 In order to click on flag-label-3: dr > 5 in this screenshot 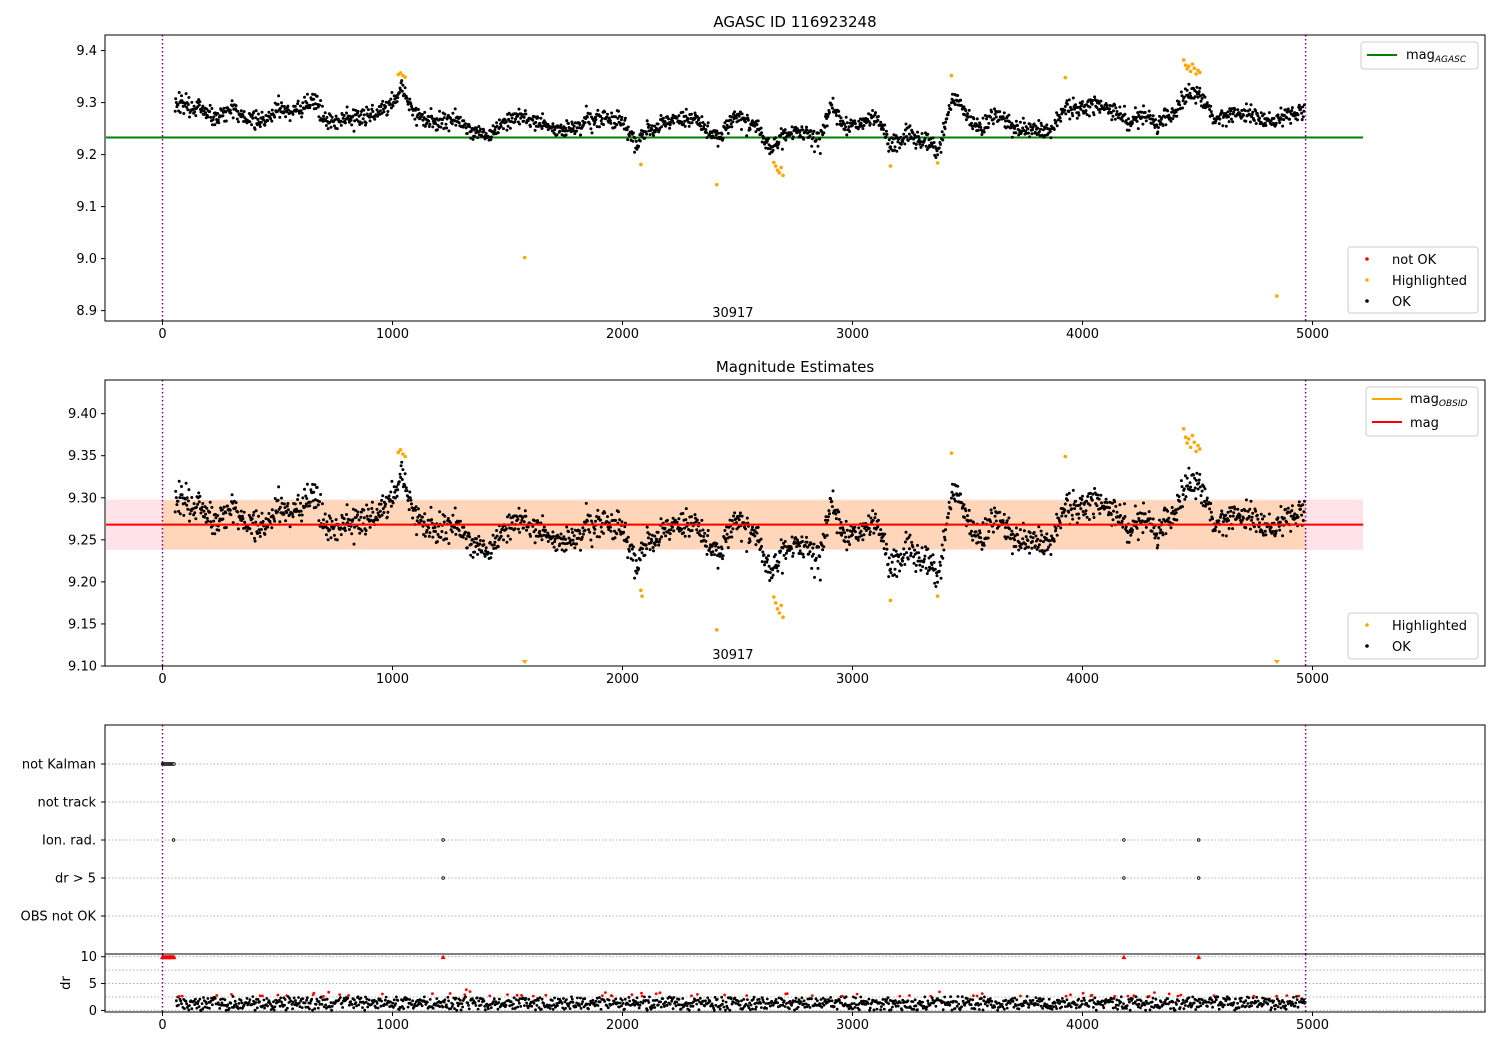, I will do `click(75, 879)`.